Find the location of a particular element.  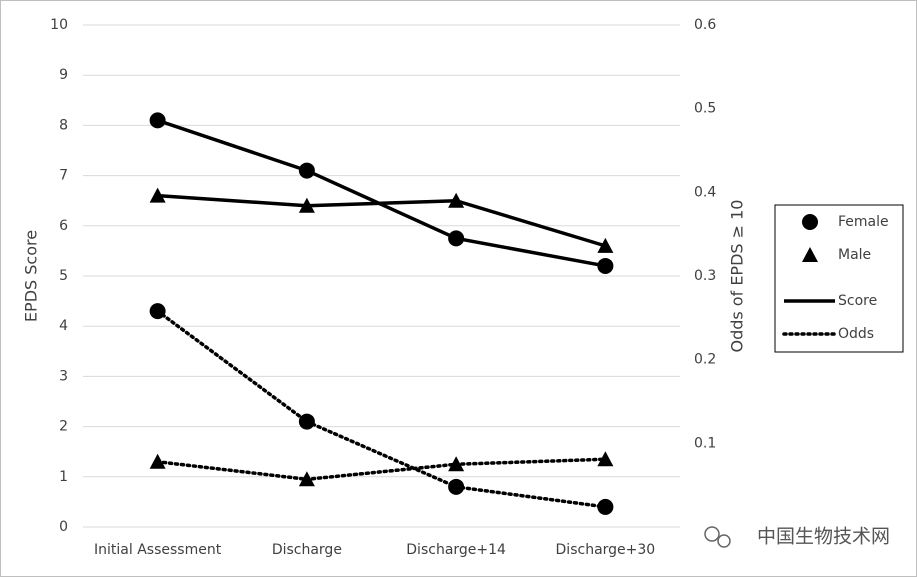

y-tick-label: 5 is located at coordinates (63, 276).